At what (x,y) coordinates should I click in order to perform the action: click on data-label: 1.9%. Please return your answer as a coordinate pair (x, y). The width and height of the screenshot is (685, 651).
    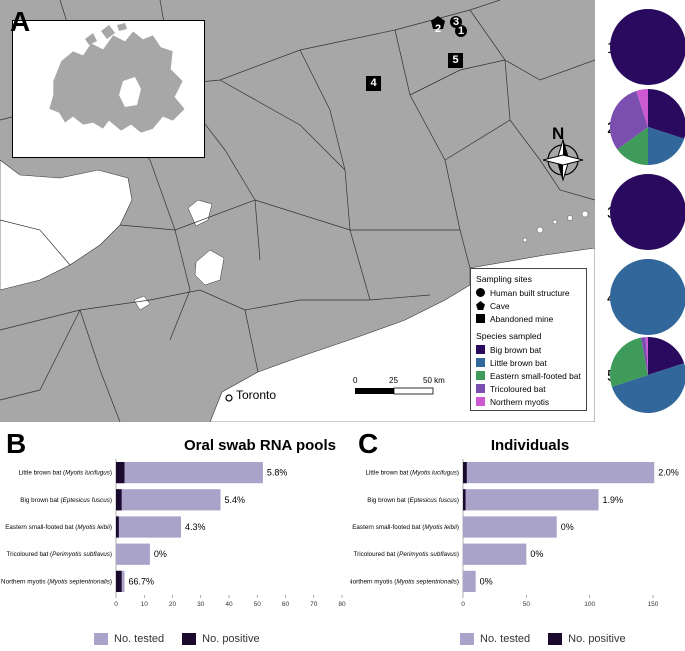
    Looking at the image, I should click on (613, 500).